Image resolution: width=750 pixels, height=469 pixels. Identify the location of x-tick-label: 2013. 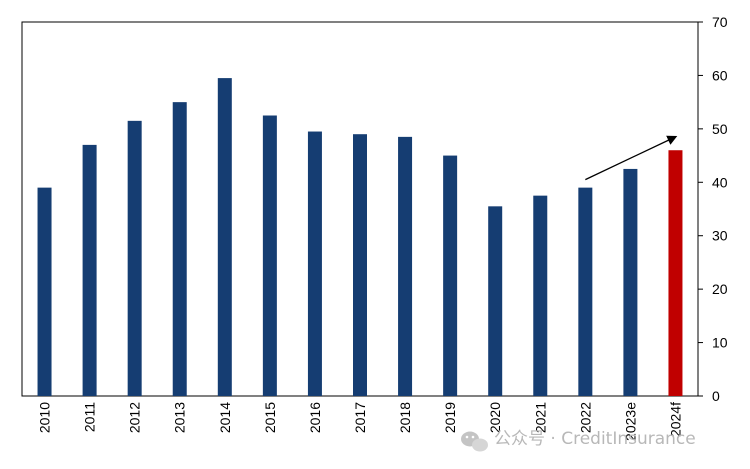
(180, 417).